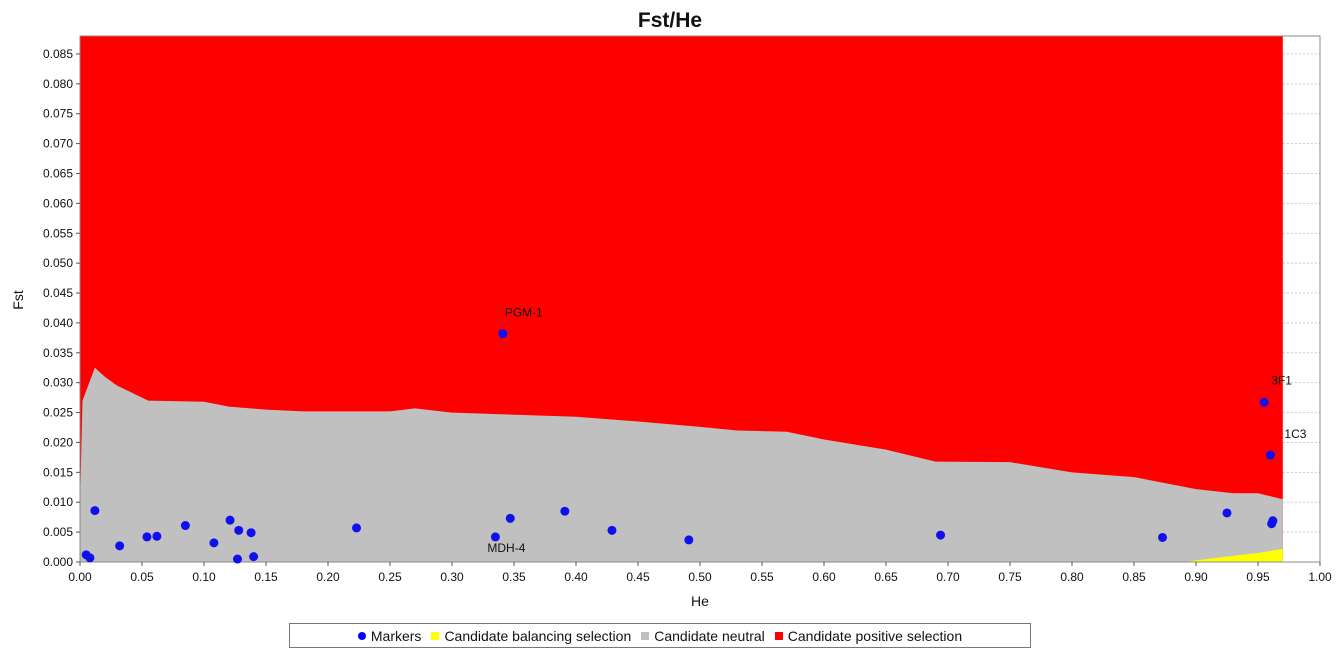  I want to click on y-tick-label-3: 0.015, so click(58, 472).